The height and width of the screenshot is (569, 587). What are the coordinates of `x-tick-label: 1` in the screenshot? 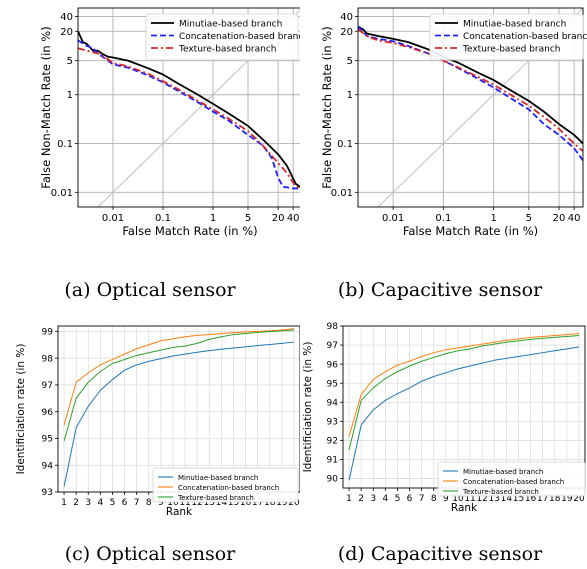 It's located at (64, 503).